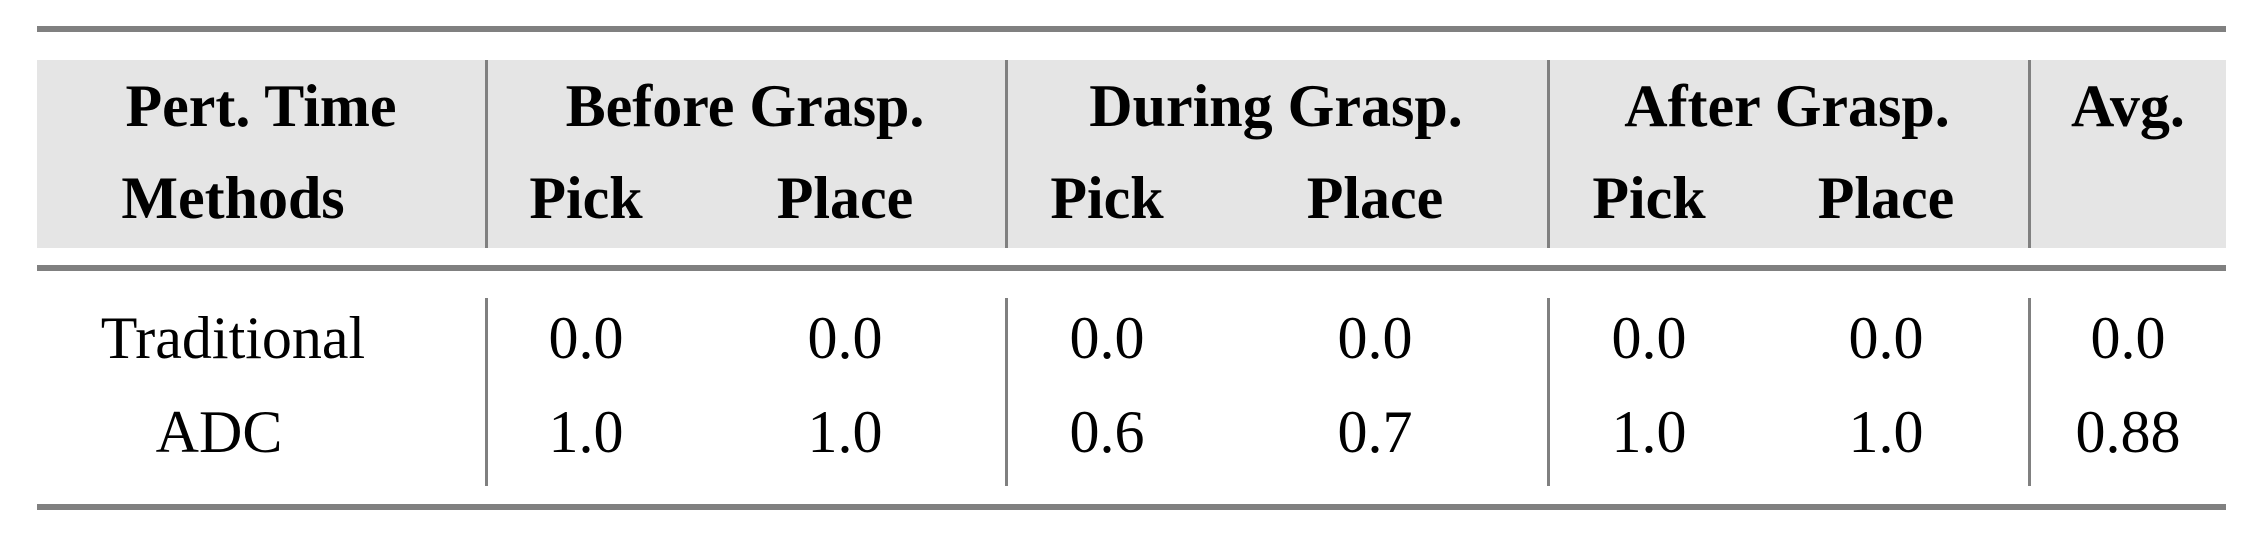  I want to click on row-adc-method: ADC, so click(219, 432).